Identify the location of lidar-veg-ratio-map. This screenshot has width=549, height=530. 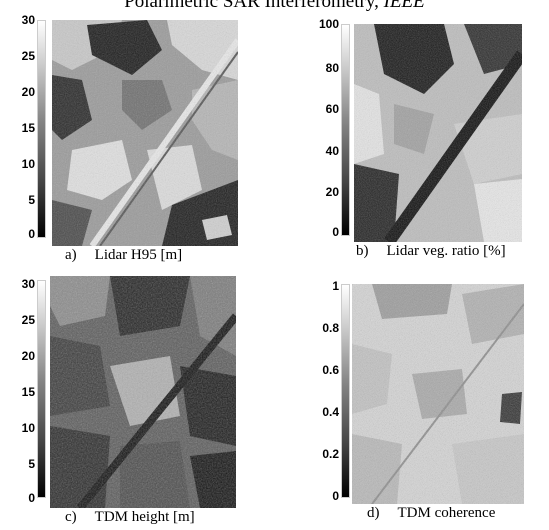
(438, 133).